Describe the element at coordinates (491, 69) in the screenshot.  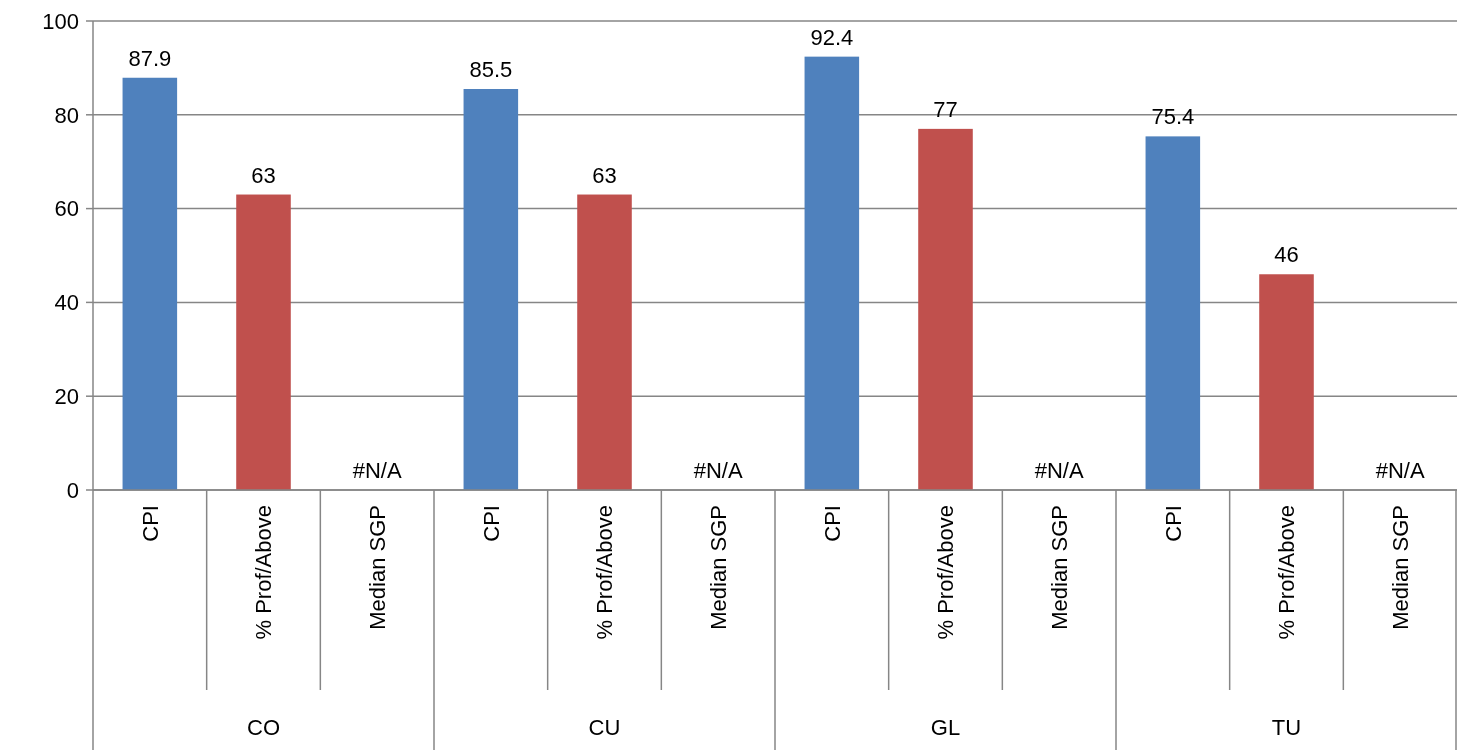
I see `data-label: 85.5` at that location.